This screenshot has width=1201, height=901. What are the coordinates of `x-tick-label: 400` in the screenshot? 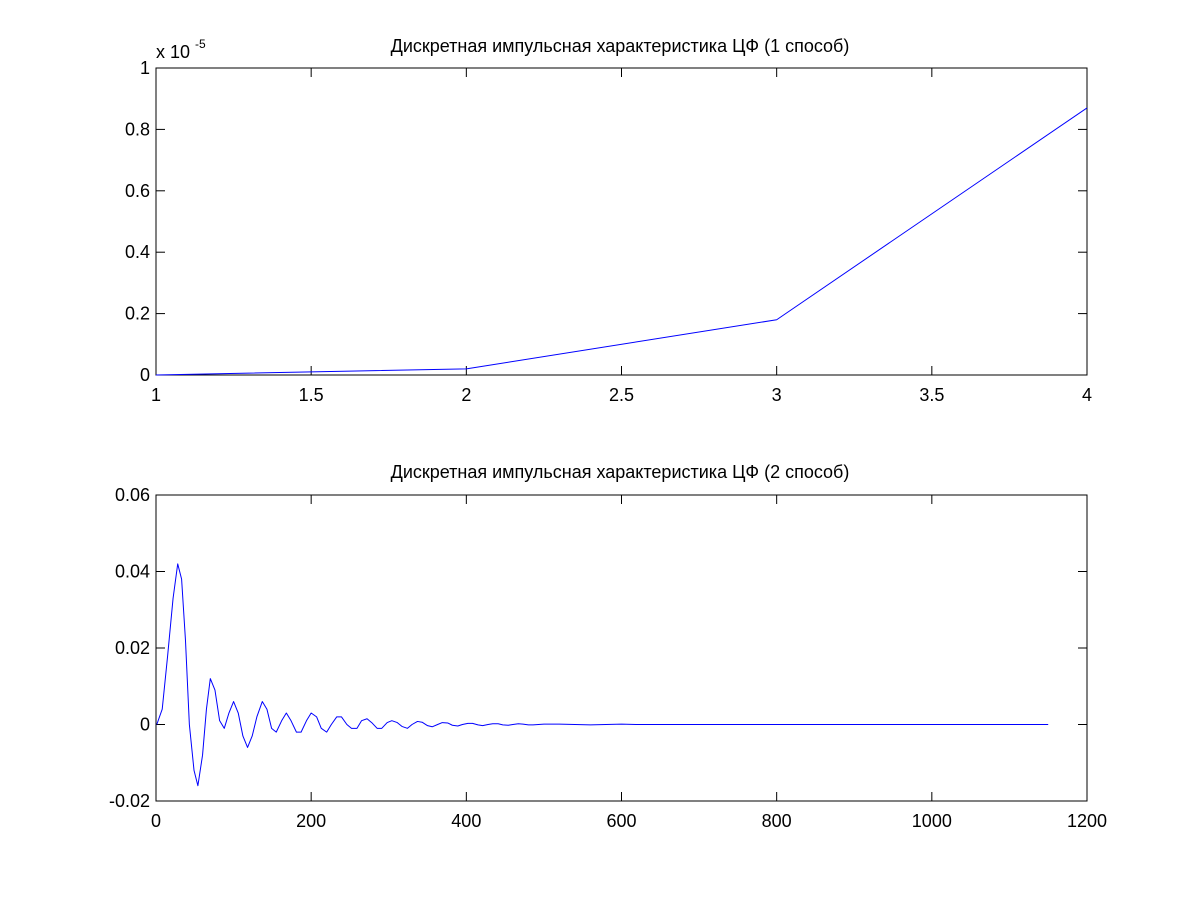 It's located at (466, 821).